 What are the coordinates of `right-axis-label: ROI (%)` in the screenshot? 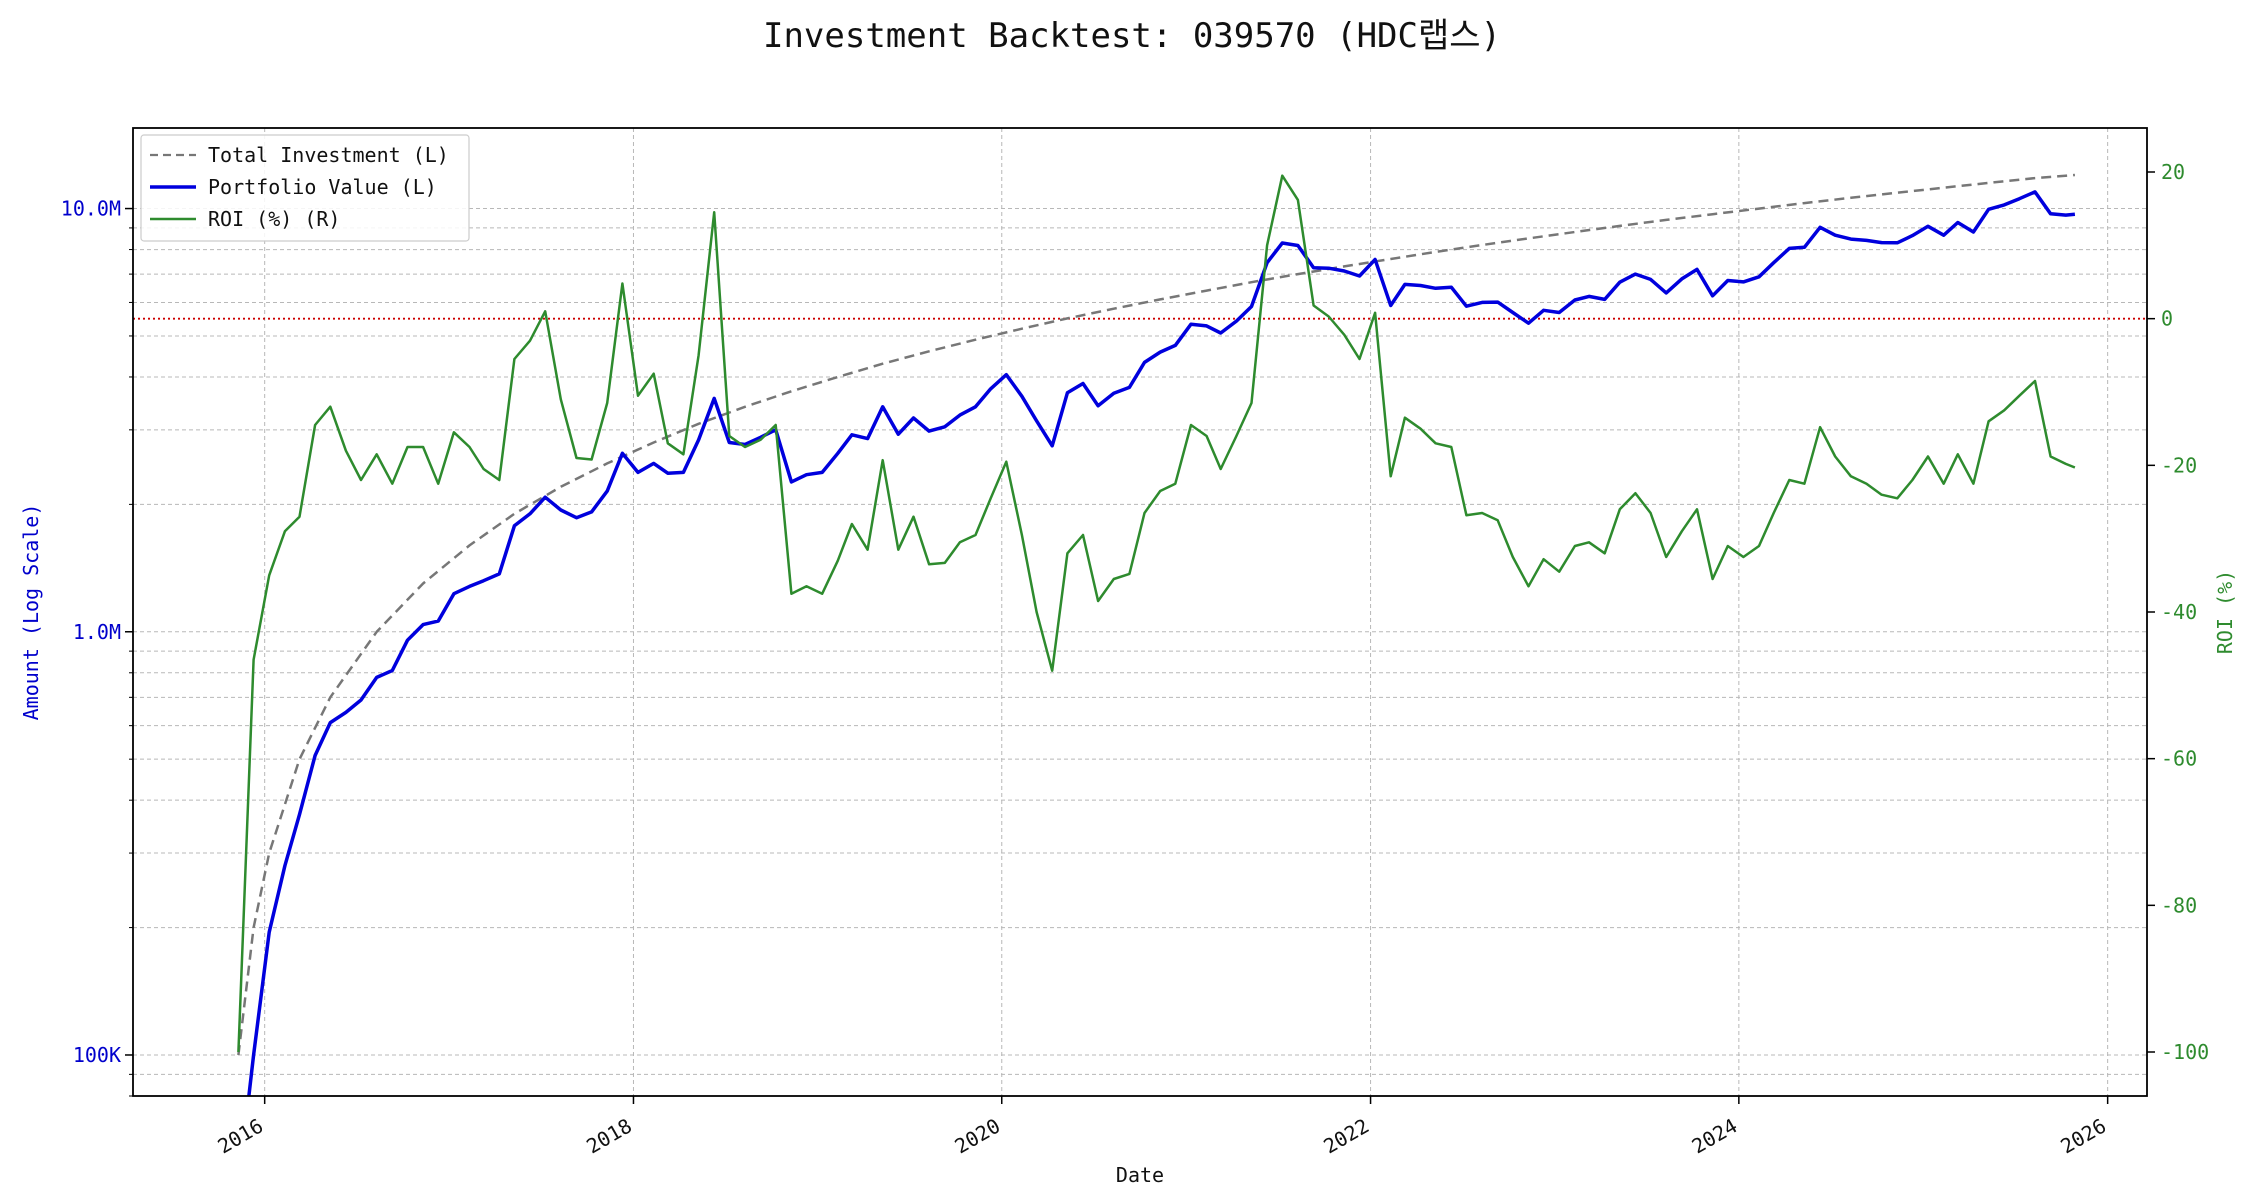 It's located at (2225, 612).